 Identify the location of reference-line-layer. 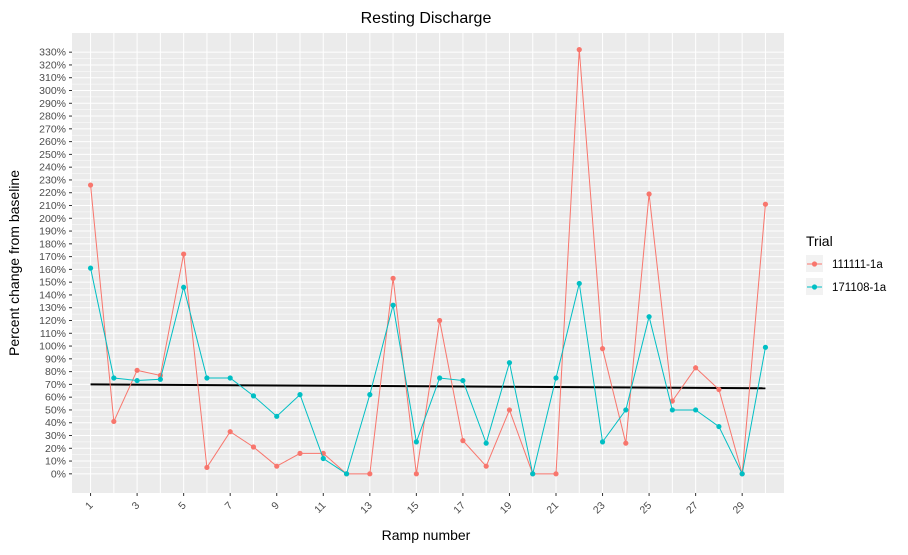
(428, 386).